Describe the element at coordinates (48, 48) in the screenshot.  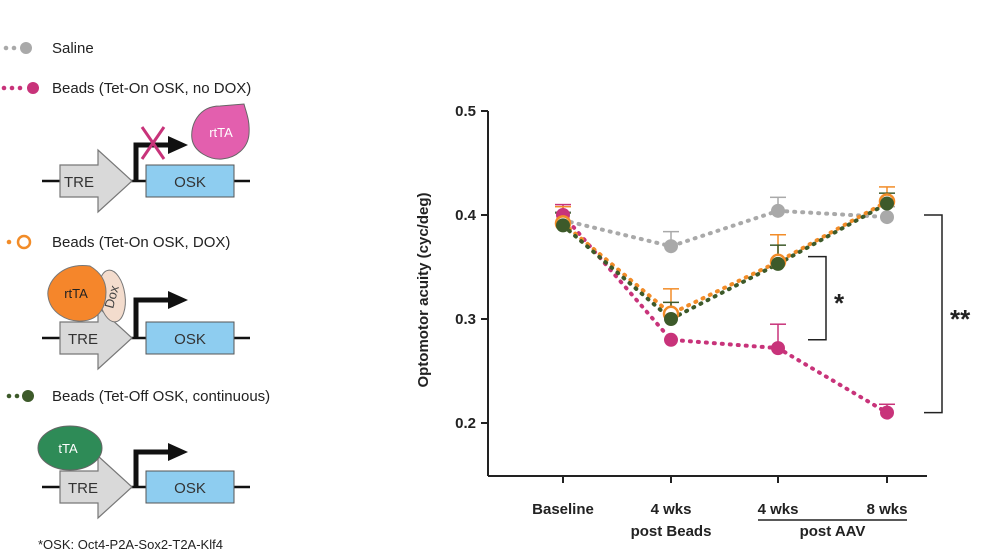
I see `legend-item-saline: Saline` at that location.